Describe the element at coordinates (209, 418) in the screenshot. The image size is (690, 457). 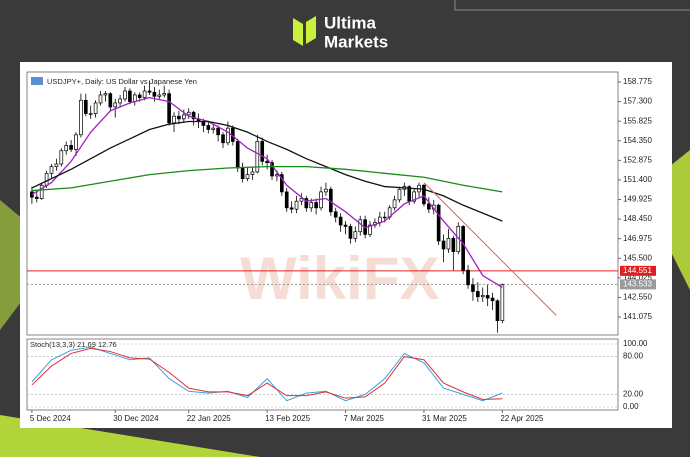
I see `x-tick-label: 22 Jan 2025` at that location.